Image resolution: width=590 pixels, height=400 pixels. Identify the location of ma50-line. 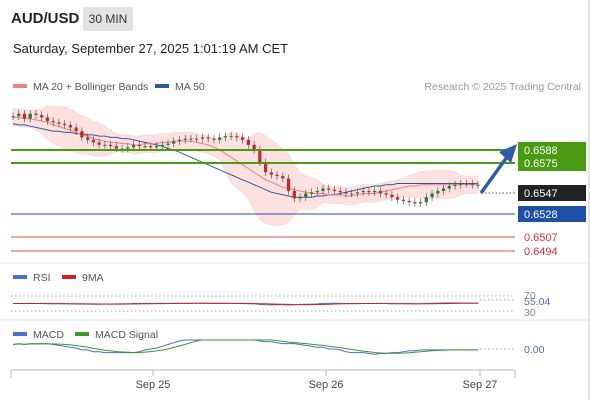
(245, 160).